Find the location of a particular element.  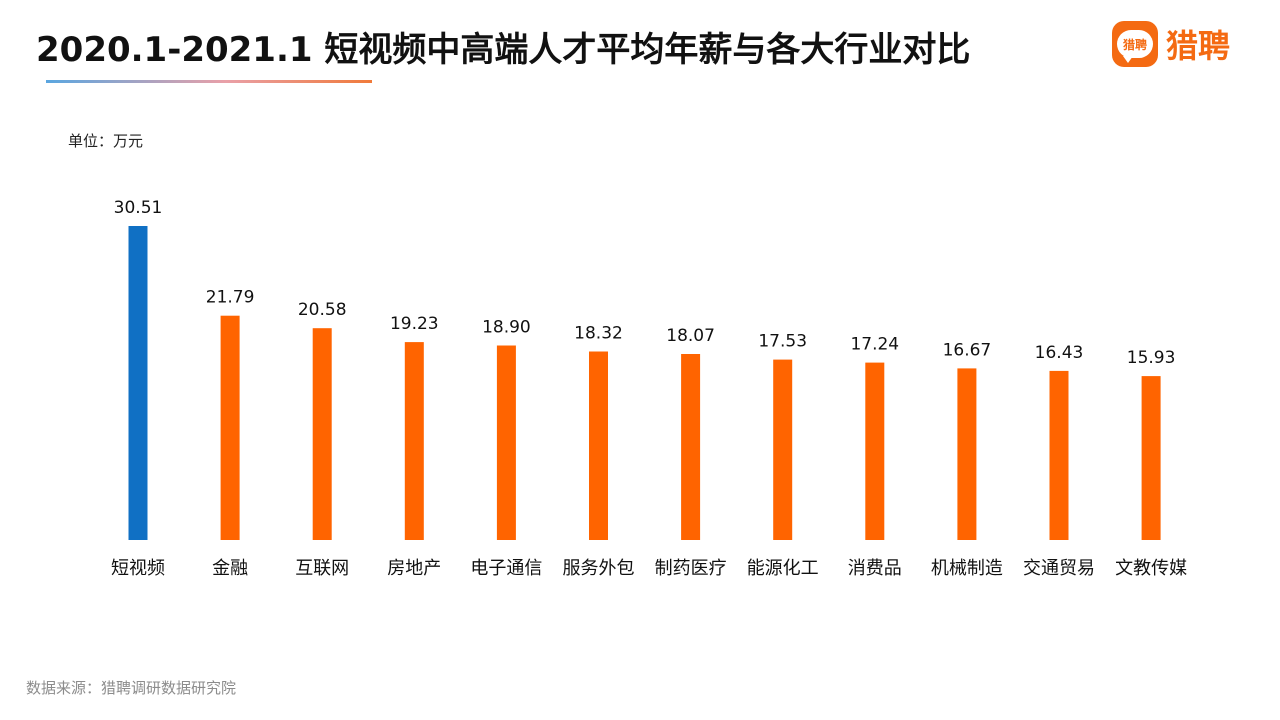

data-label-8: 17.24 is located at coordinates (874, 345).